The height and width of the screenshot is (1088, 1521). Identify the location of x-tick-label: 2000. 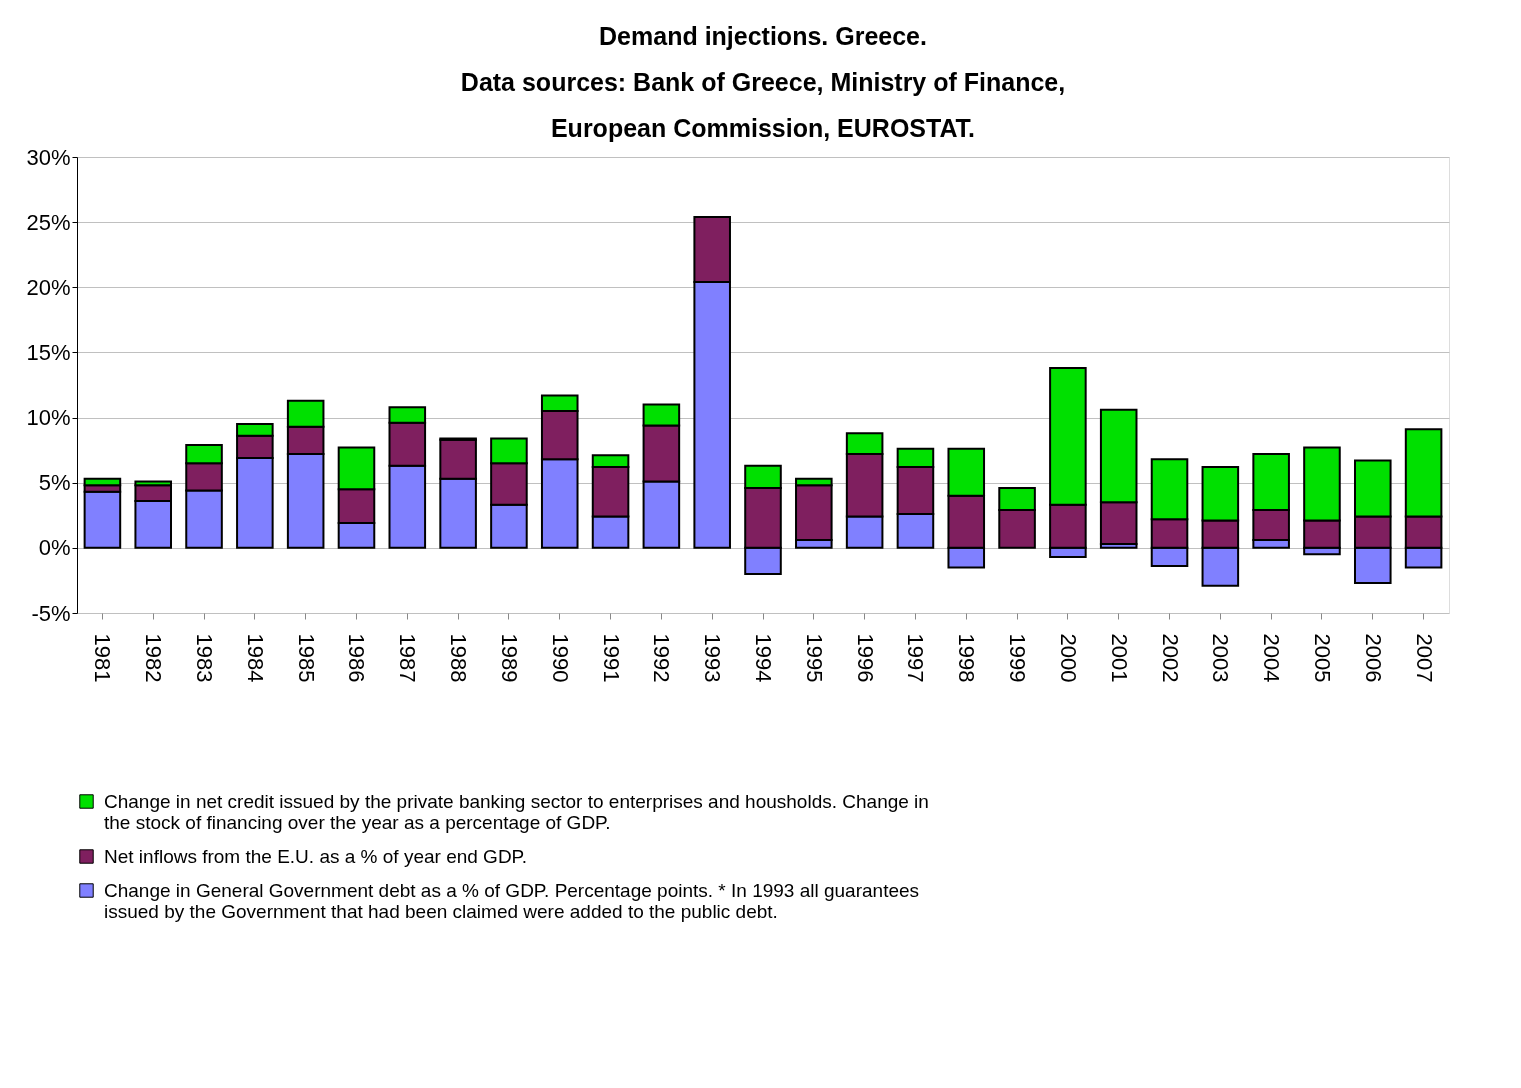
(1068, 658).